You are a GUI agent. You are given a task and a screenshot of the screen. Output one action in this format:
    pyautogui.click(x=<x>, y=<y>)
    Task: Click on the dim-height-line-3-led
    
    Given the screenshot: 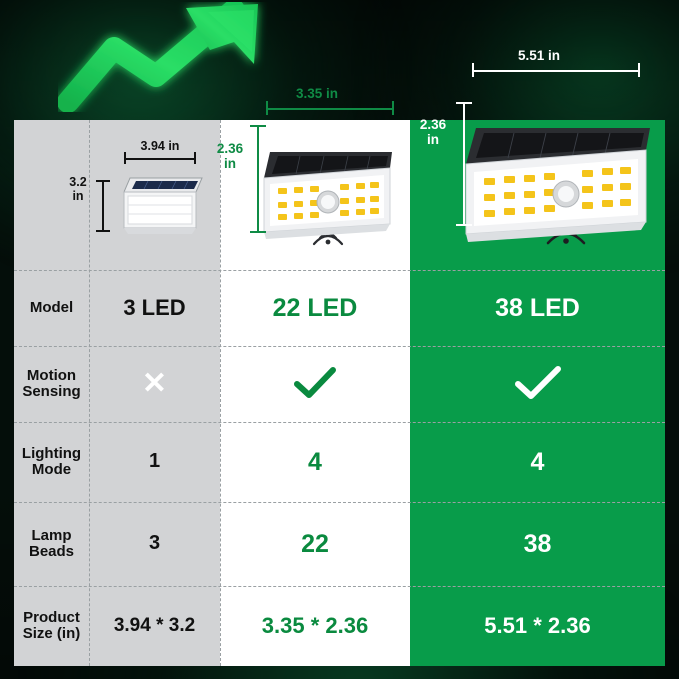 What is the action you would take?
    pyautogui.click(x=103, y=206)
    